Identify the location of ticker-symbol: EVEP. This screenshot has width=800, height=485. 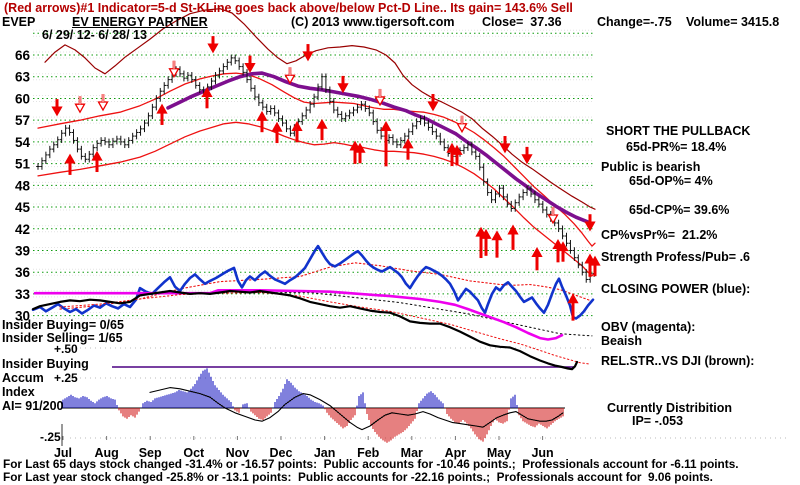
(19, 22).